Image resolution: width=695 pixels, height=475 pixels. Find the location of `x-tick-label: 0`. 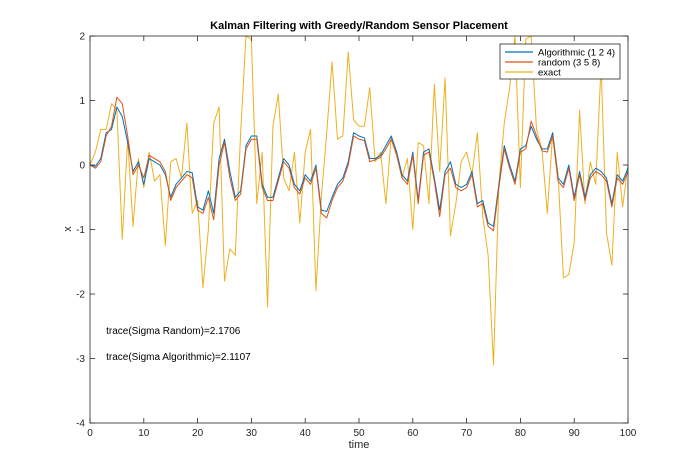

x-tick-label: 0 is located at coordinates (90, 433).